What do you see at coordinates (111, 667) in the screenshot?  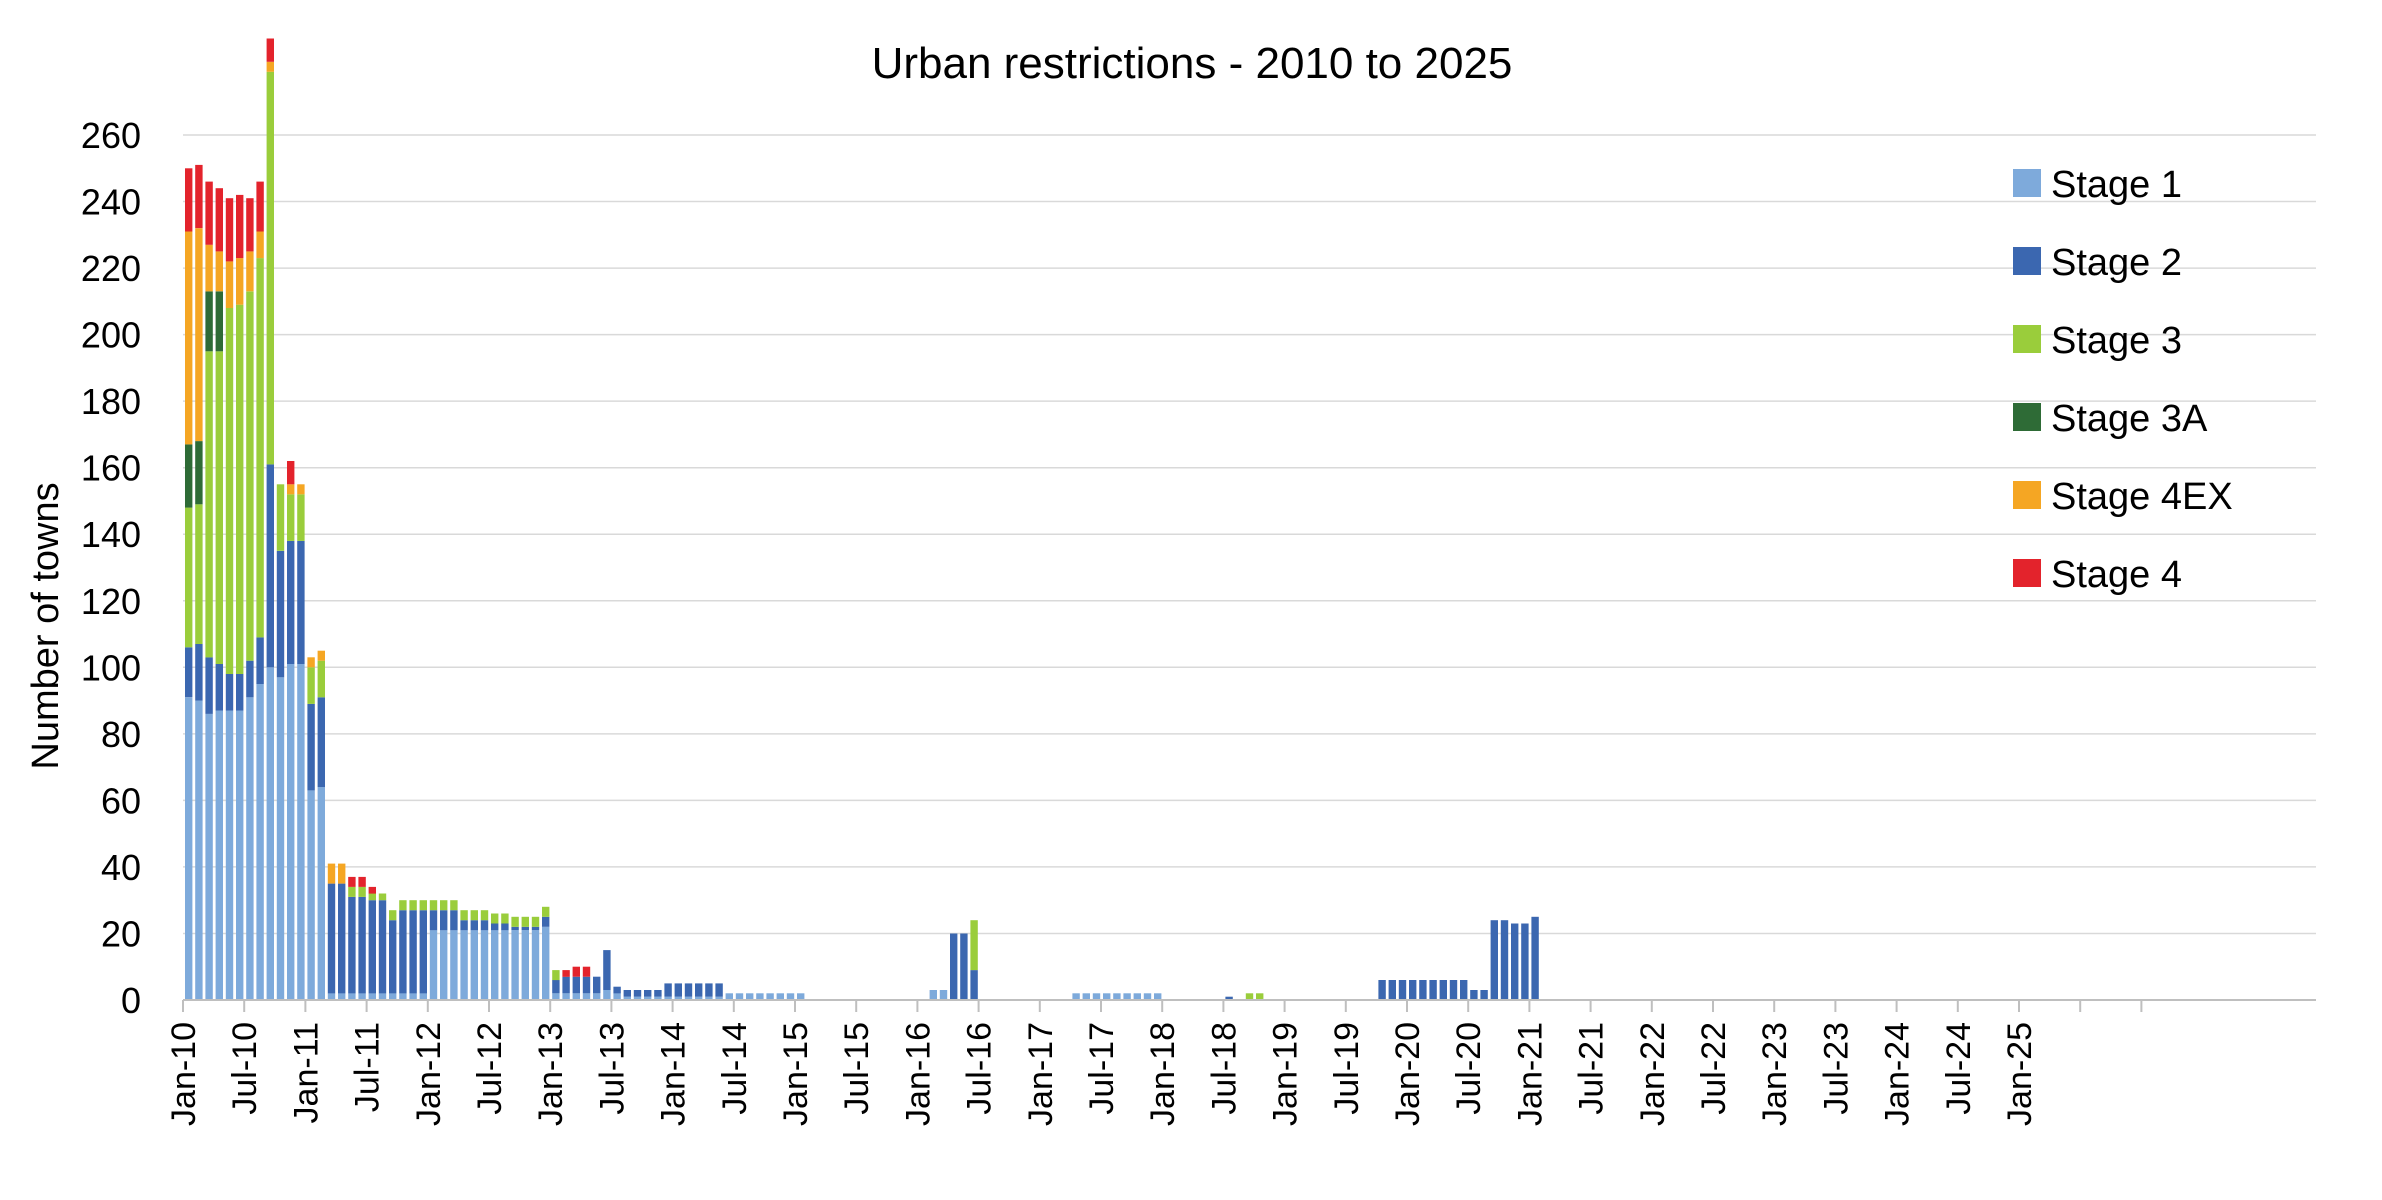 I see `y-tick-label: 100` at bounding box center [111, 667].